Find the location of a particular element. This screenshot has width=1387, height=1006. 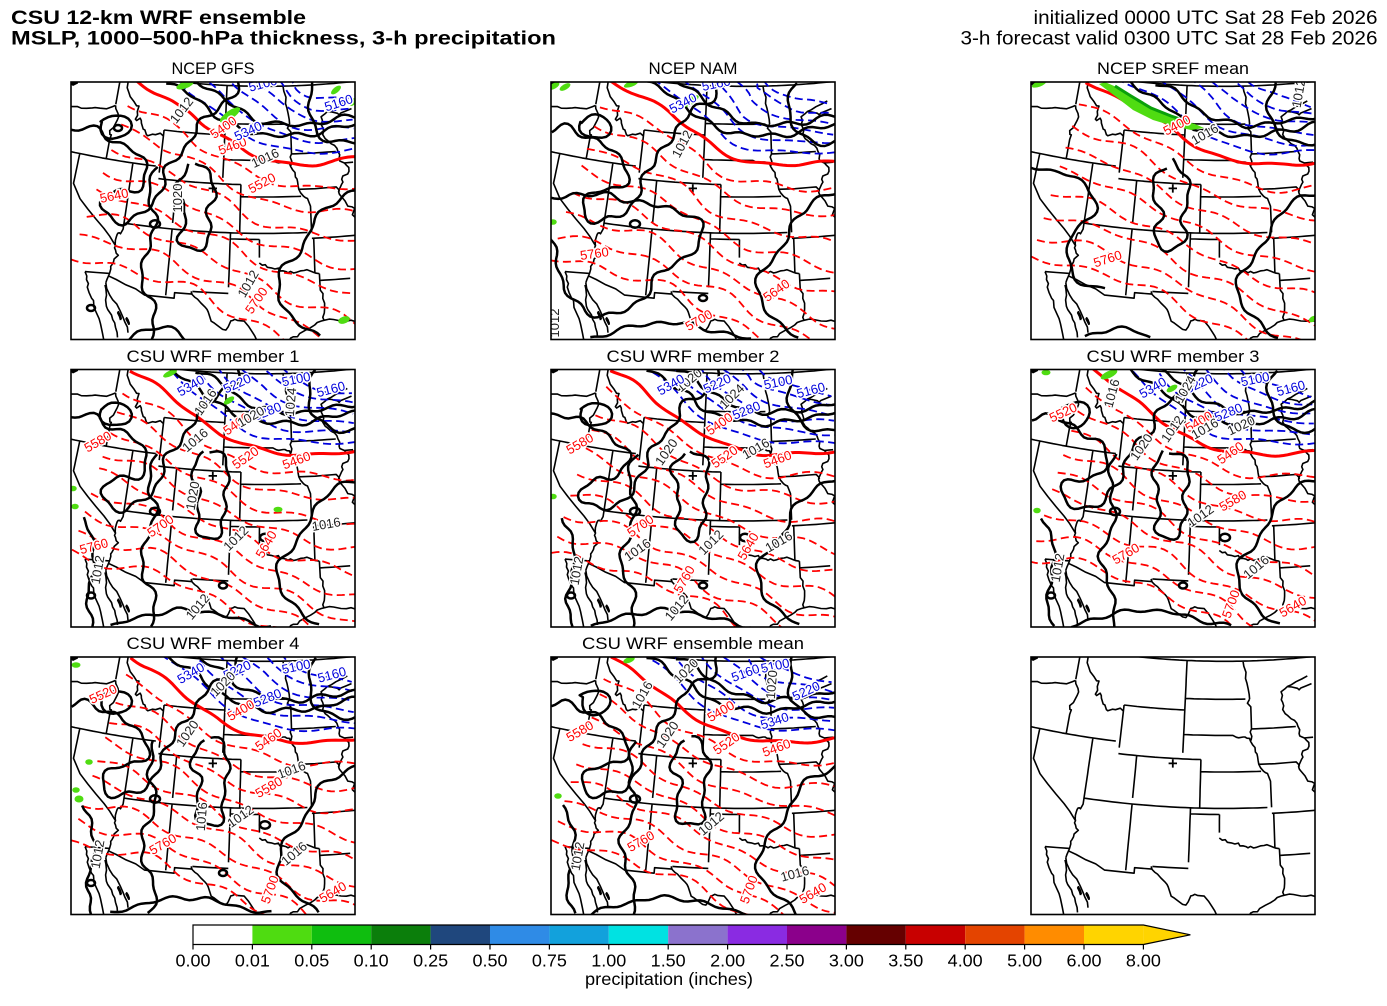

svg-text: CSU WRF member 3 is located at coordinates (1173, 356).